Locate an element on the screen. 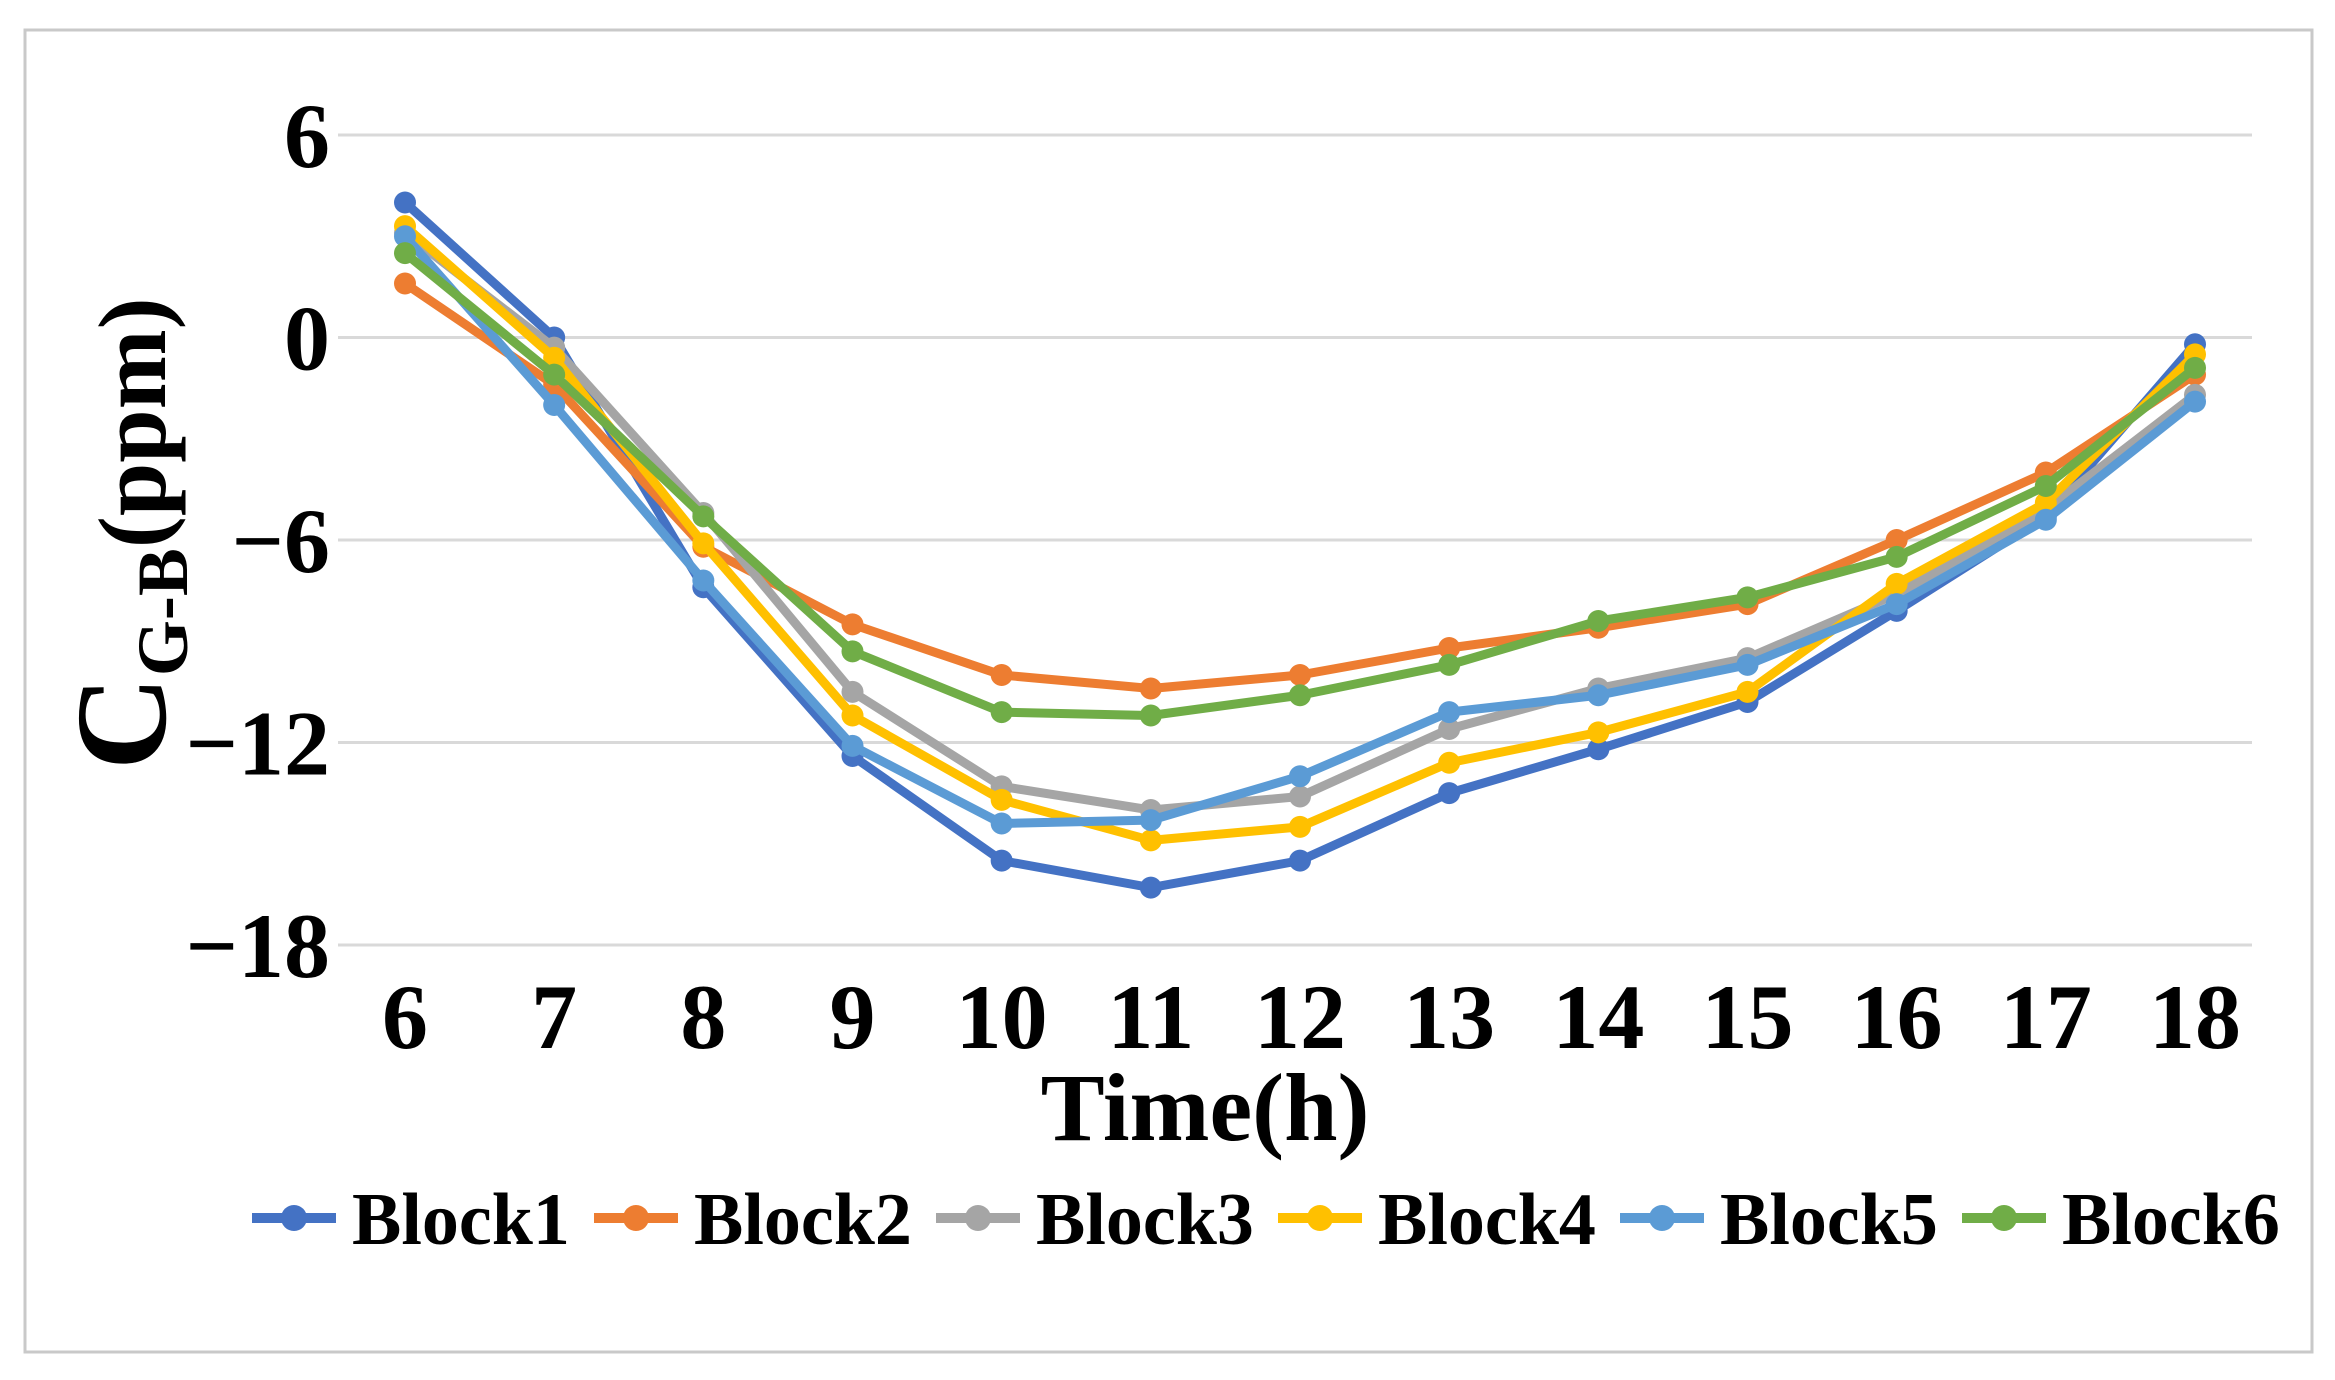  legend-item-block3: Block3 is located at coordinates (1095, 1220).